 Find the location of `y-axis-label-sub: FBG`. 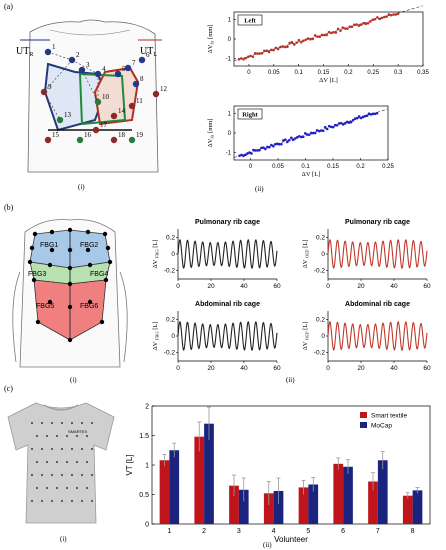

y-axis-label-sub: FBG is located at coordinates (157, 336).